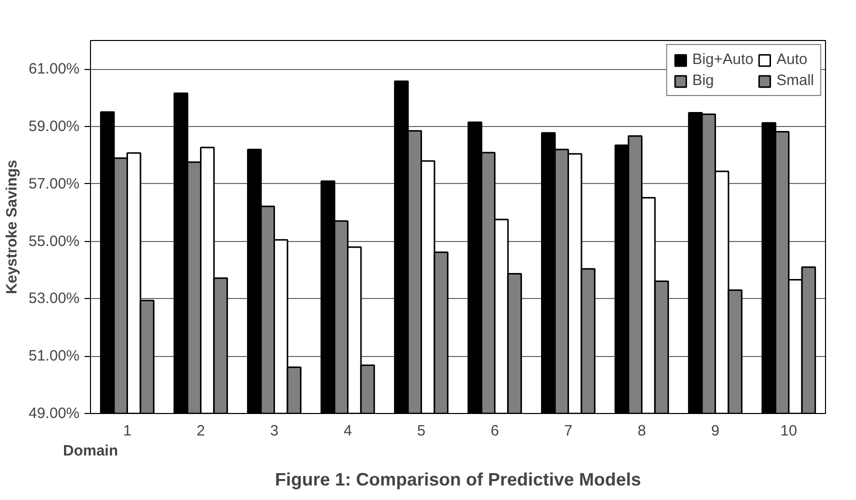 The image size is (856, 500). What do you see at coordinates (789, 431) in the screenshot?
I see `x-tick-label: 10` at bounding box center [789, 431].